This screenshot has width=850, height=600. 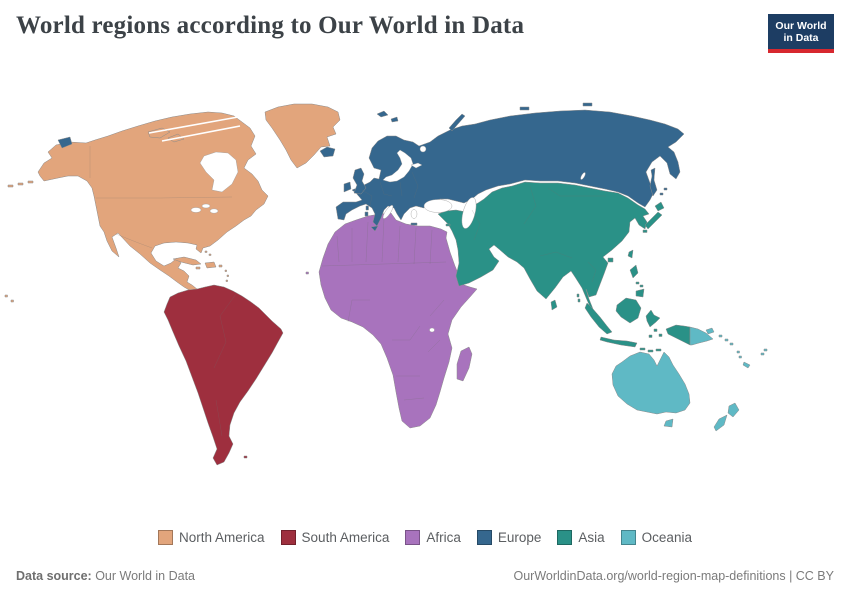 What do you see at coordinates (801, 37) in the screenshot?
I see `owid-logo-line2: in Data` at bounding box center [801, 37].